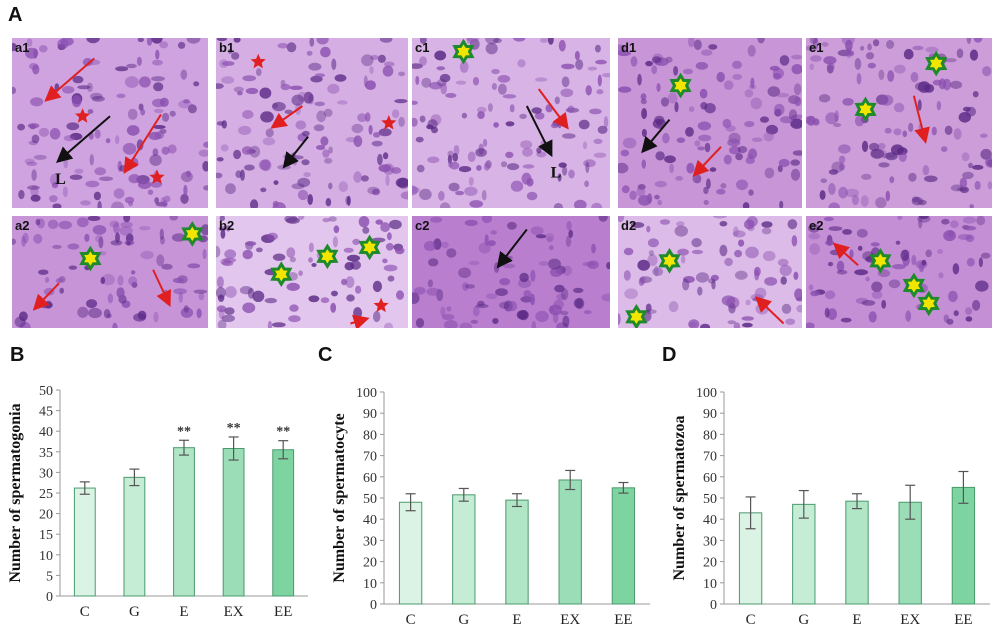 The height and width of the screenshot is (634, 1000). Describe the element at coordinates (707, 161) in the screenshot. I see `red-arrow-icon` at that location.